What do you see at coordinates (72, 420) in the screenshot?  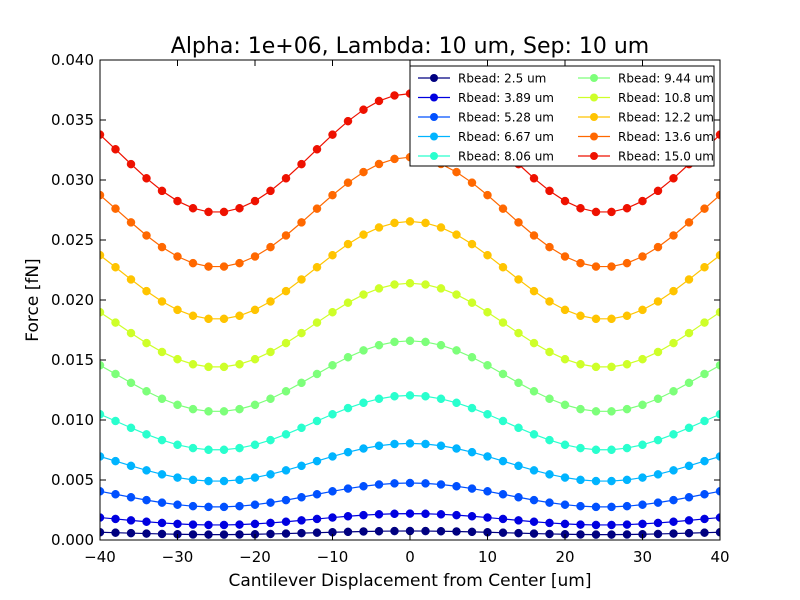 I see `y-tick-label: 0.010` at bounding box center [72, 420].